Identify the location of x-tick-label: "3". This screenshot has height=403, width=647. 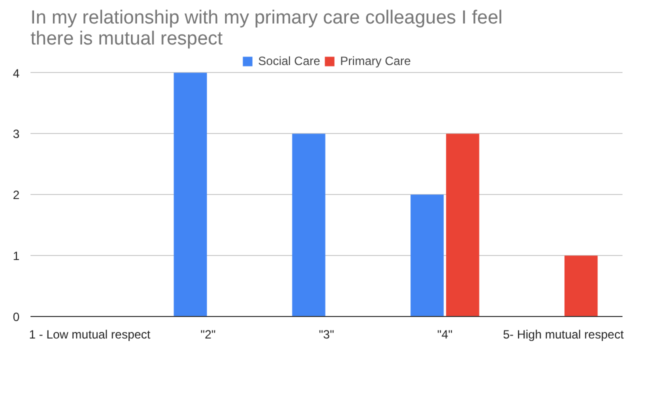
(326, 335).